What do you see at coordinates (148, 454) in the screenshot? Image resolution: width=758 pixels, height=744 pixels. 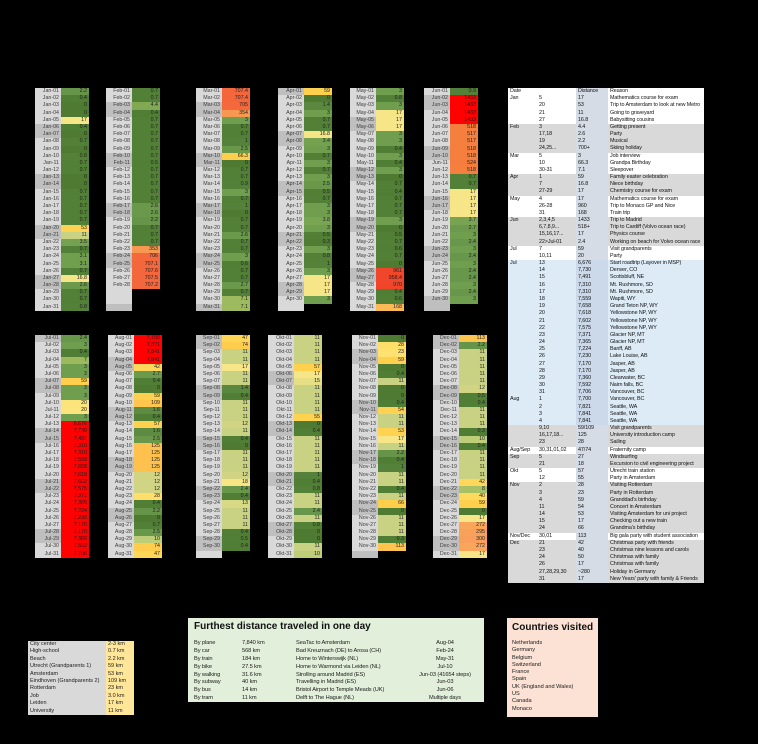 I see `value-cell: 125` at bounding box center [148, 454].